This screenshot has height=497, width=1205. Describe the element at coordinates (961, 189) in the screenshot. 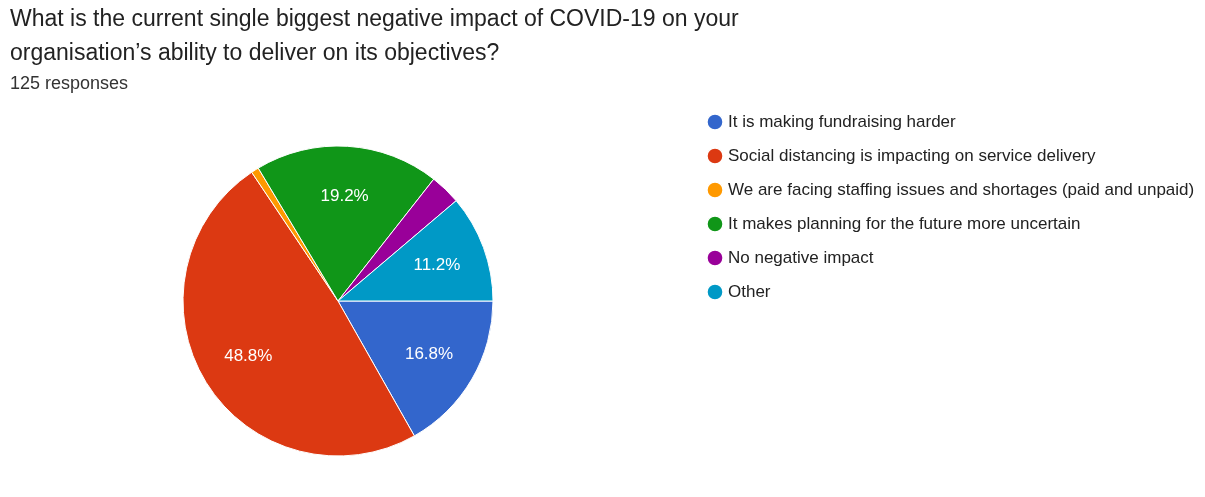

I see `legend-label: We are facing staffing issues and shortages (paid and unpaid)` at that location.